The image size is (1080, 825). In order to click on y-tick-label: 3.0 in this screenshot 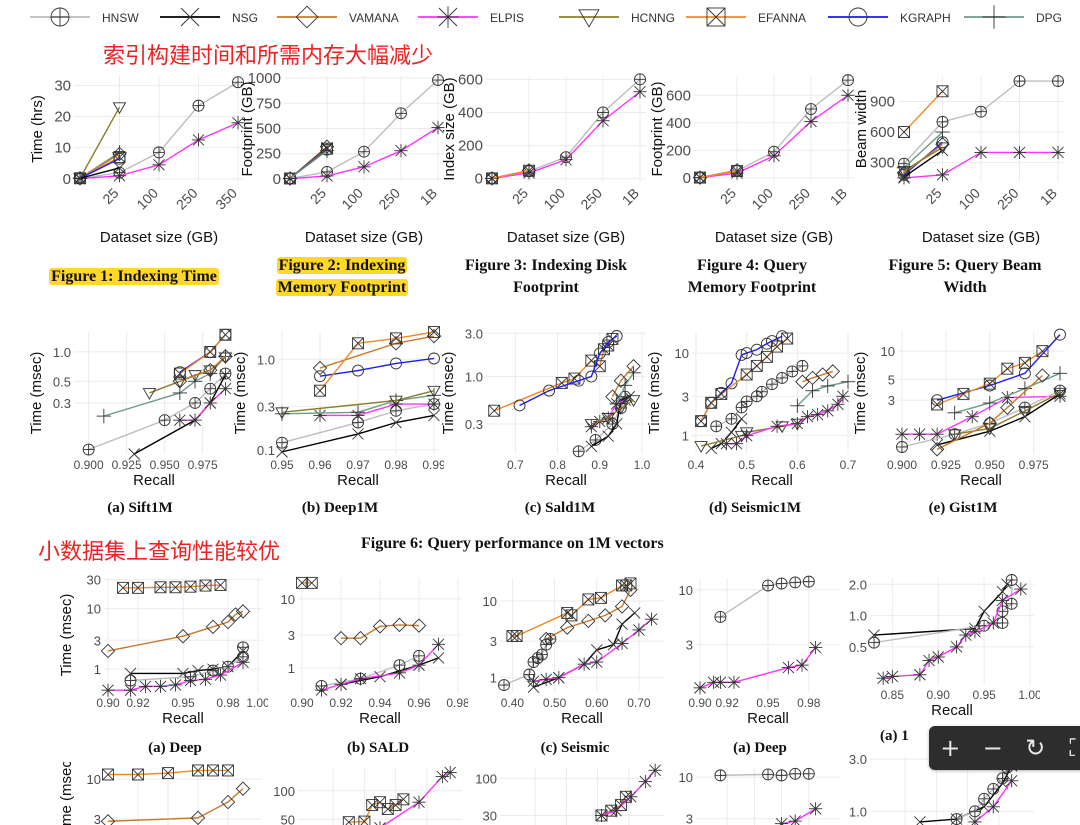, I will do `click(474, 333)`.